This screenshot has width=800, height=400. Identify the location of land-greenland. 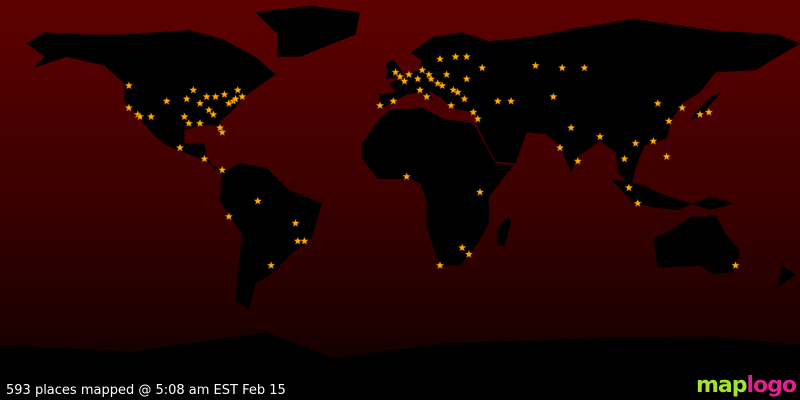
(307, 31).